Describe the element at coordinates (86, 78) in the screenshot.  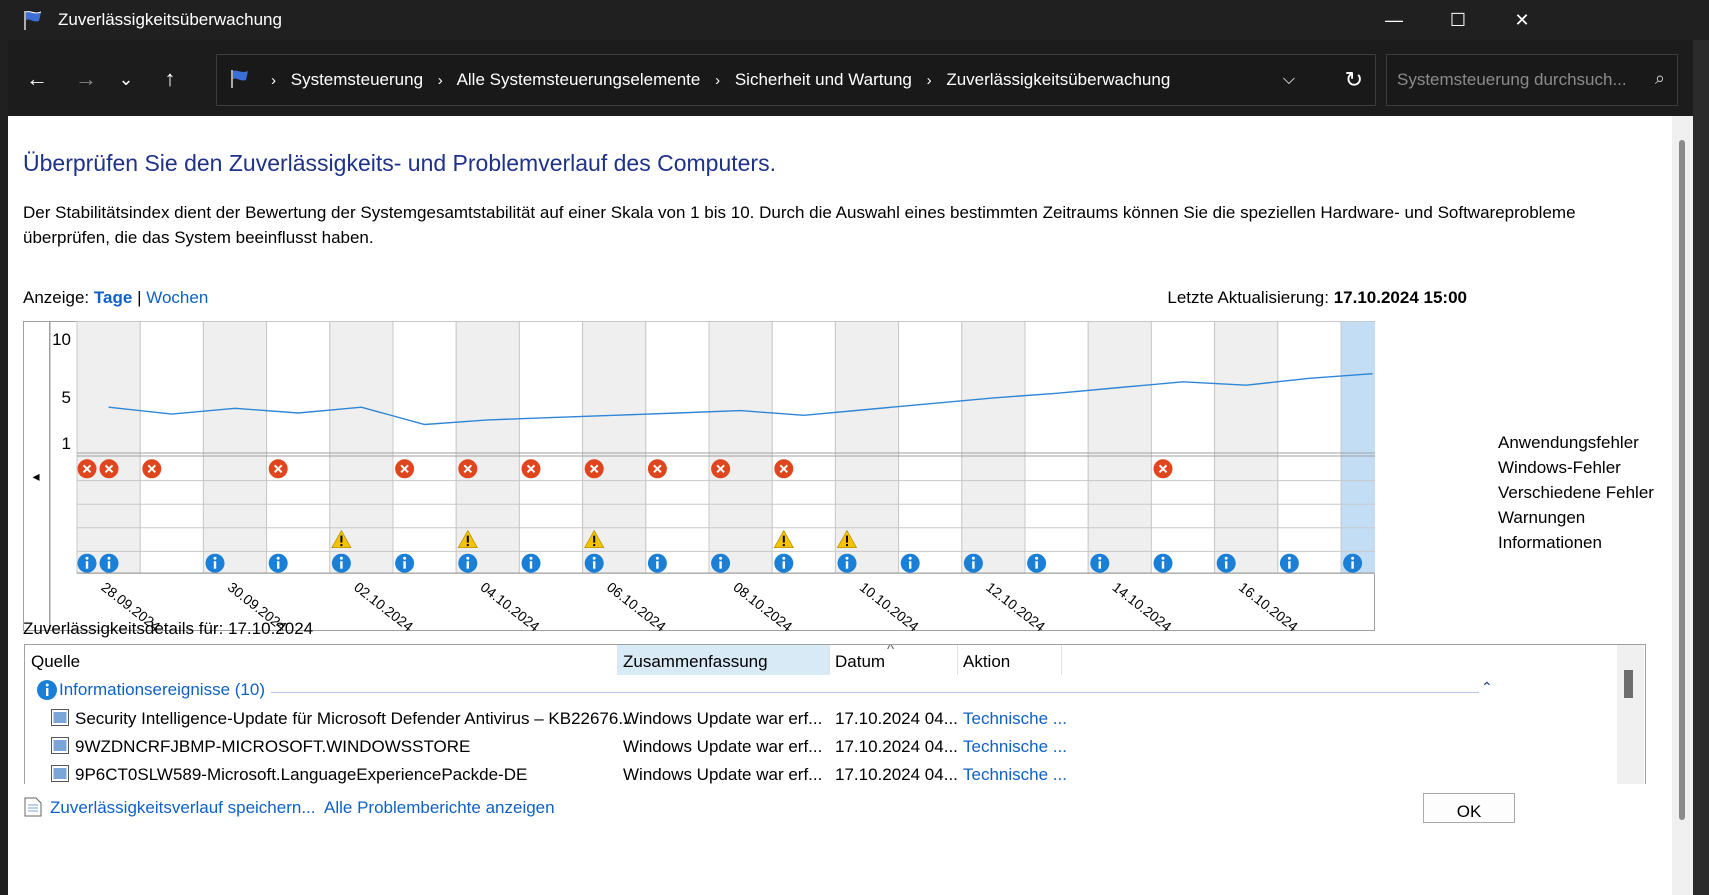
I see `forward-arrow-icon: →` at that location.